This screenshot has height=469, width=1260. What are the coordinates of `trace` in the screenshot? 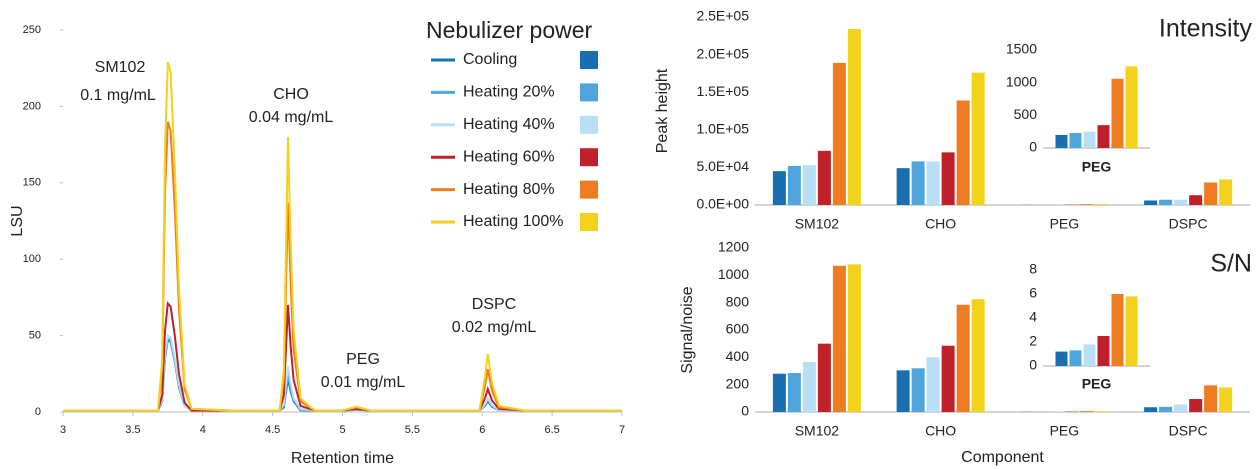 It's located at (342, 373).